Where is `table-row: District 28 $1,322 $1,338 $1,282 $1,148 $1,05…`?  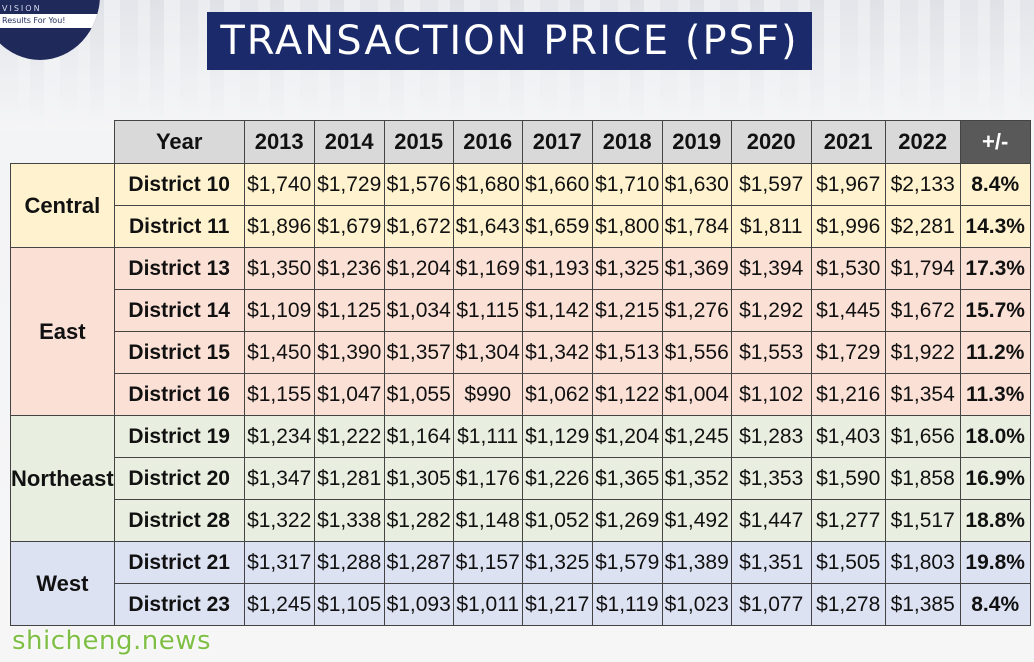 table-row: District 28 $1,322 $1,338 $1,282 $1,148 $1,05… is located at coordinates (521, 520).